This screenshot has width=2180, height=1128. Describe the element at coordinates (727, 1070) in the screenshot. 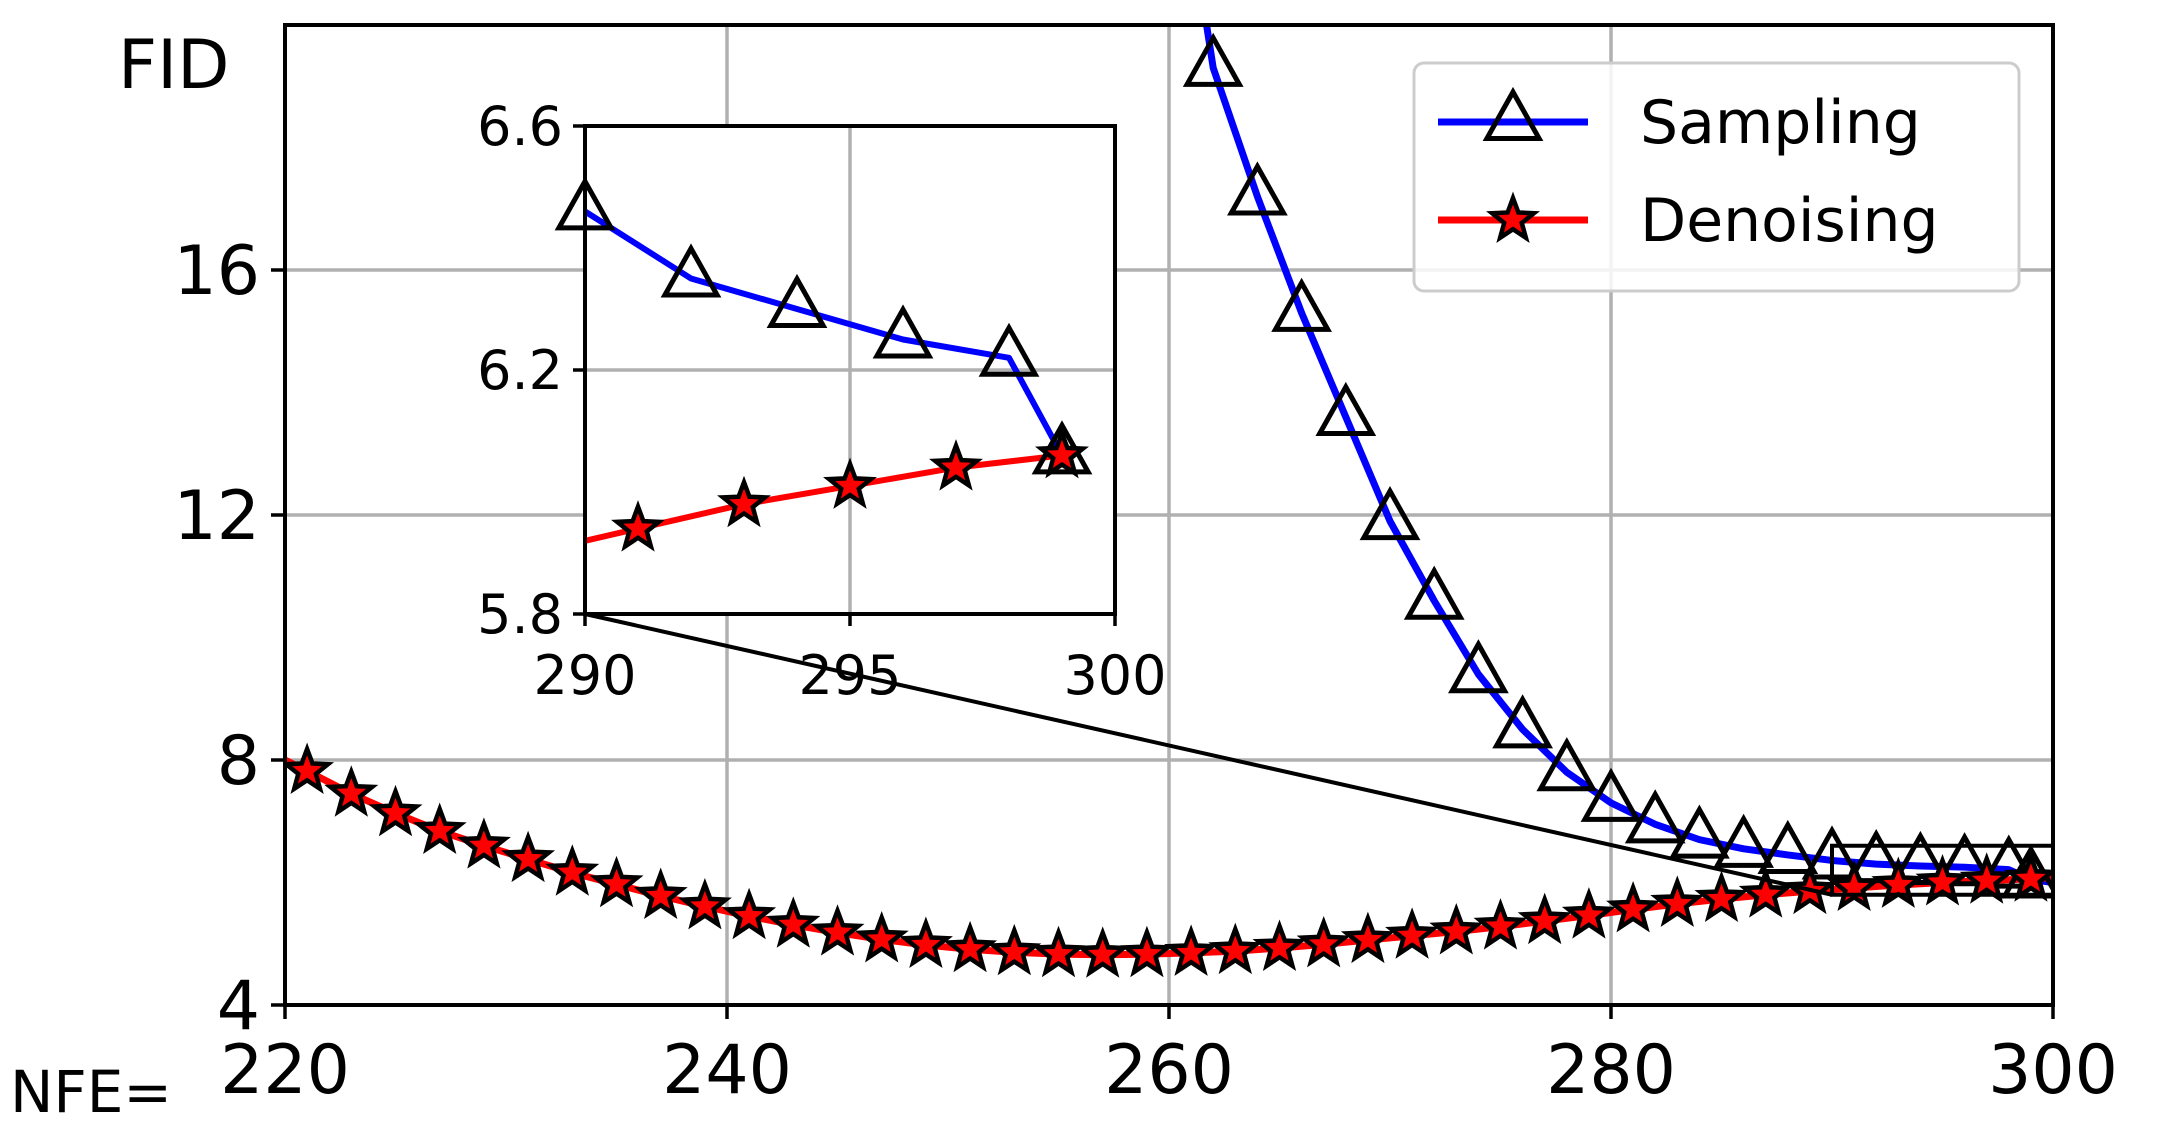

I see `x-tick-label: 240` at that location.